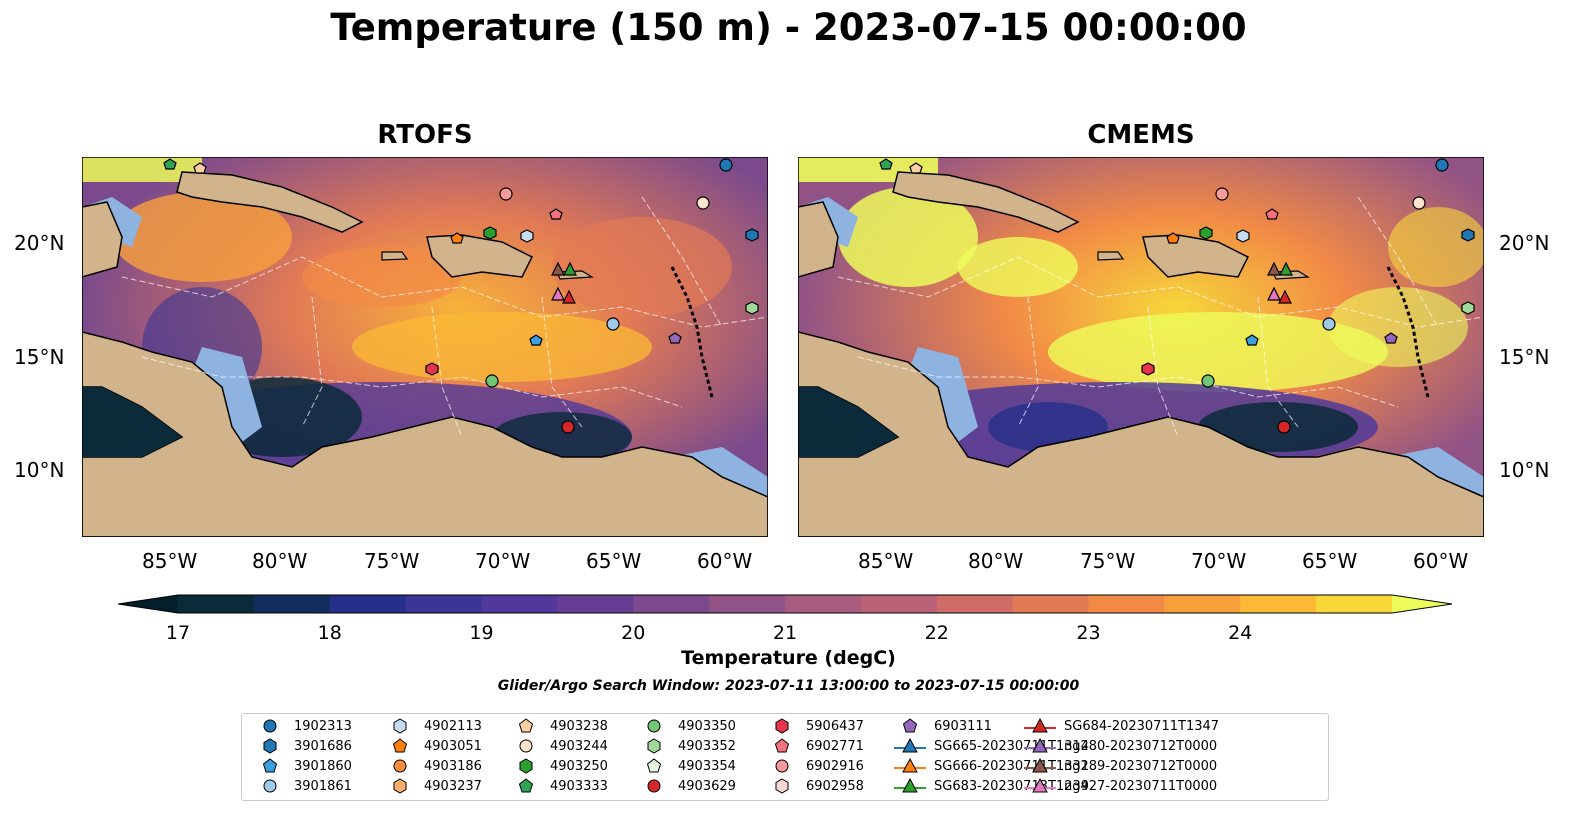  I want to click on legend-label: 4903051, so click(453, 746).